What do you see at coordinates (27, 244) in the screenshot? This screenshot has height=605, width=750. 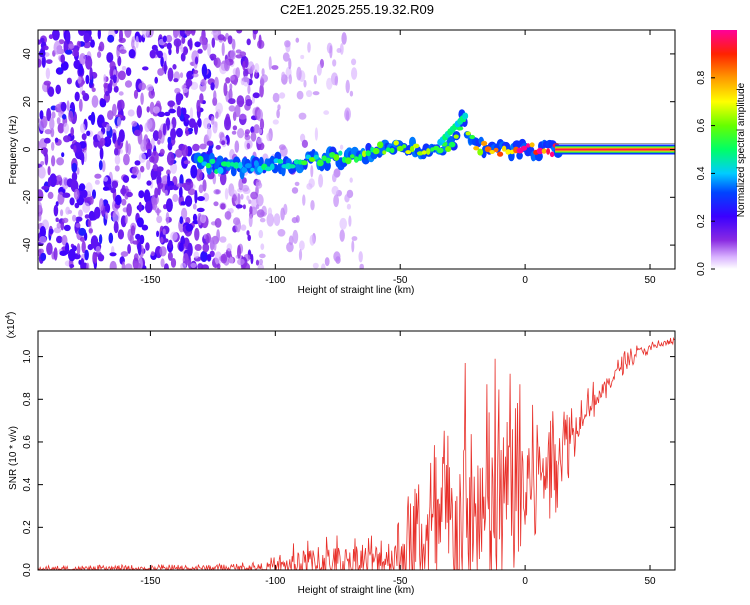 I see `y-tick-label: -40` at bounding box center [27, 244].